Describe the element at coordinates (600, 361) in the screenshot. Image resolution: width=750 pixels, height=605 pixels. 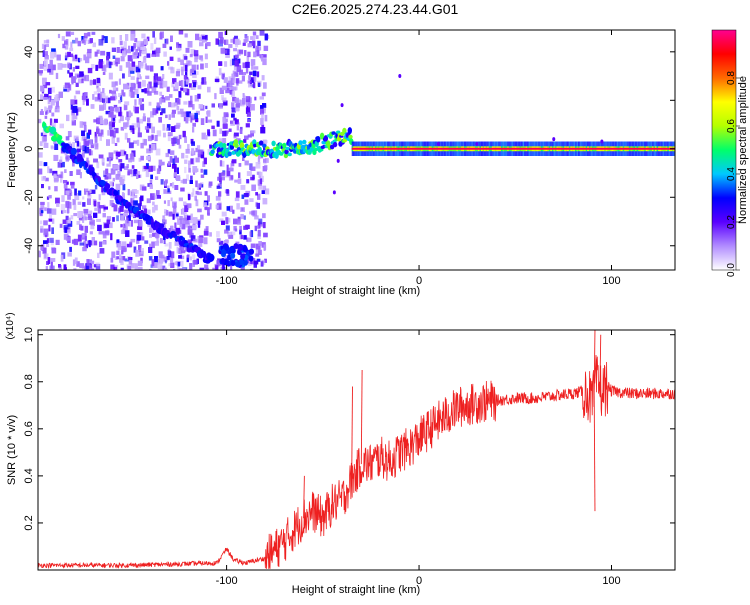
I see `snr-spike` at that location.